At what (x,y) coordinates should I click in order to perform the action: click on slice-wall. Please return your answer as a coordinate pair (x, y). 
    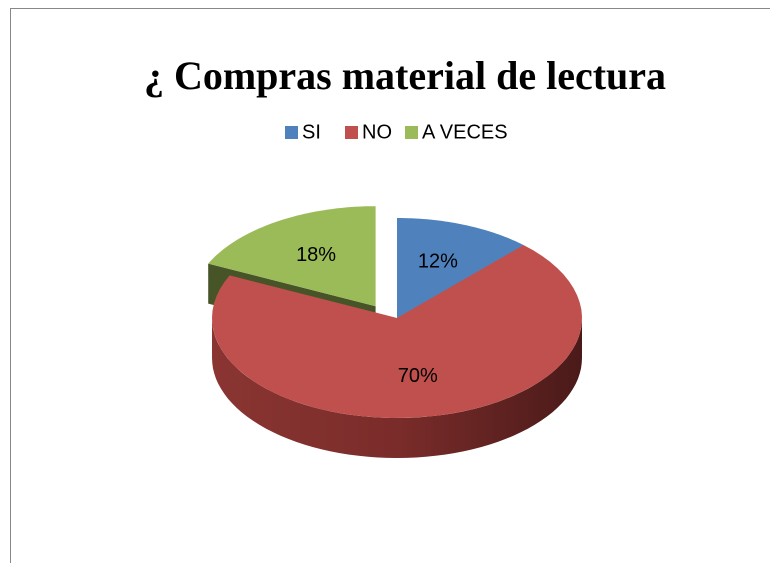
    Looking at the image, I should click on (397, 388).